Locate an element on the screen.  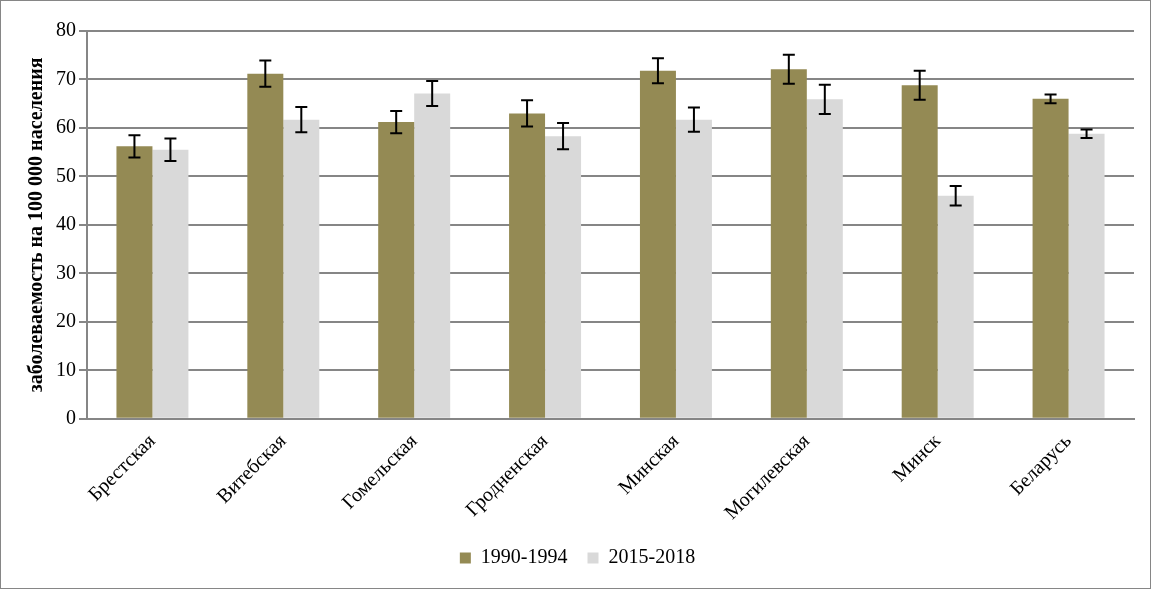
y-tick-label: 70 is located at coordinates (66, 77).